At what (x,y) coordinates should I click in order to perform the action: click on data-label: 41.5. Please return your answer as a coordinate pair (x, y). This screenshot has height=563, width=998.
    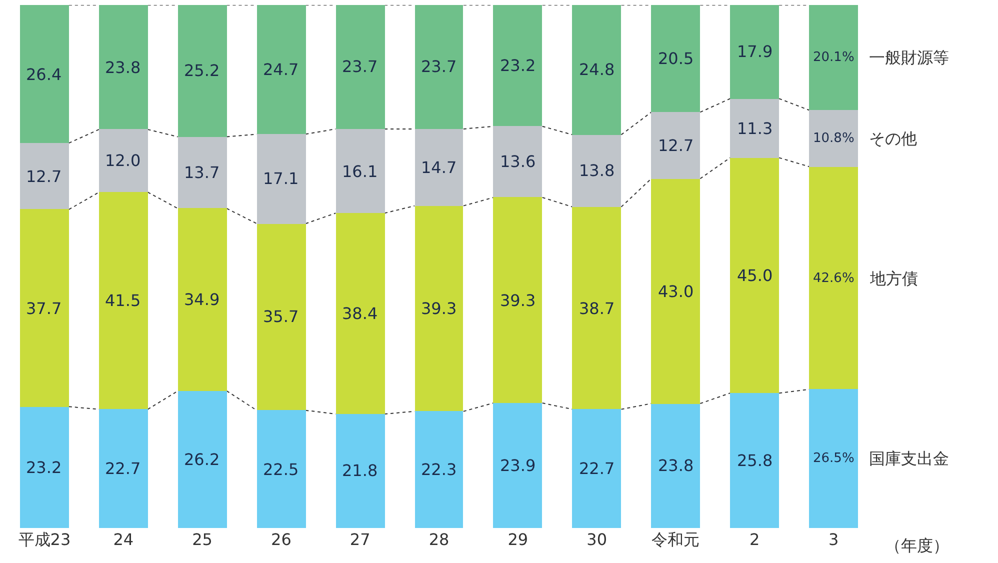
    Looking at the image, I should click on (123, 300).